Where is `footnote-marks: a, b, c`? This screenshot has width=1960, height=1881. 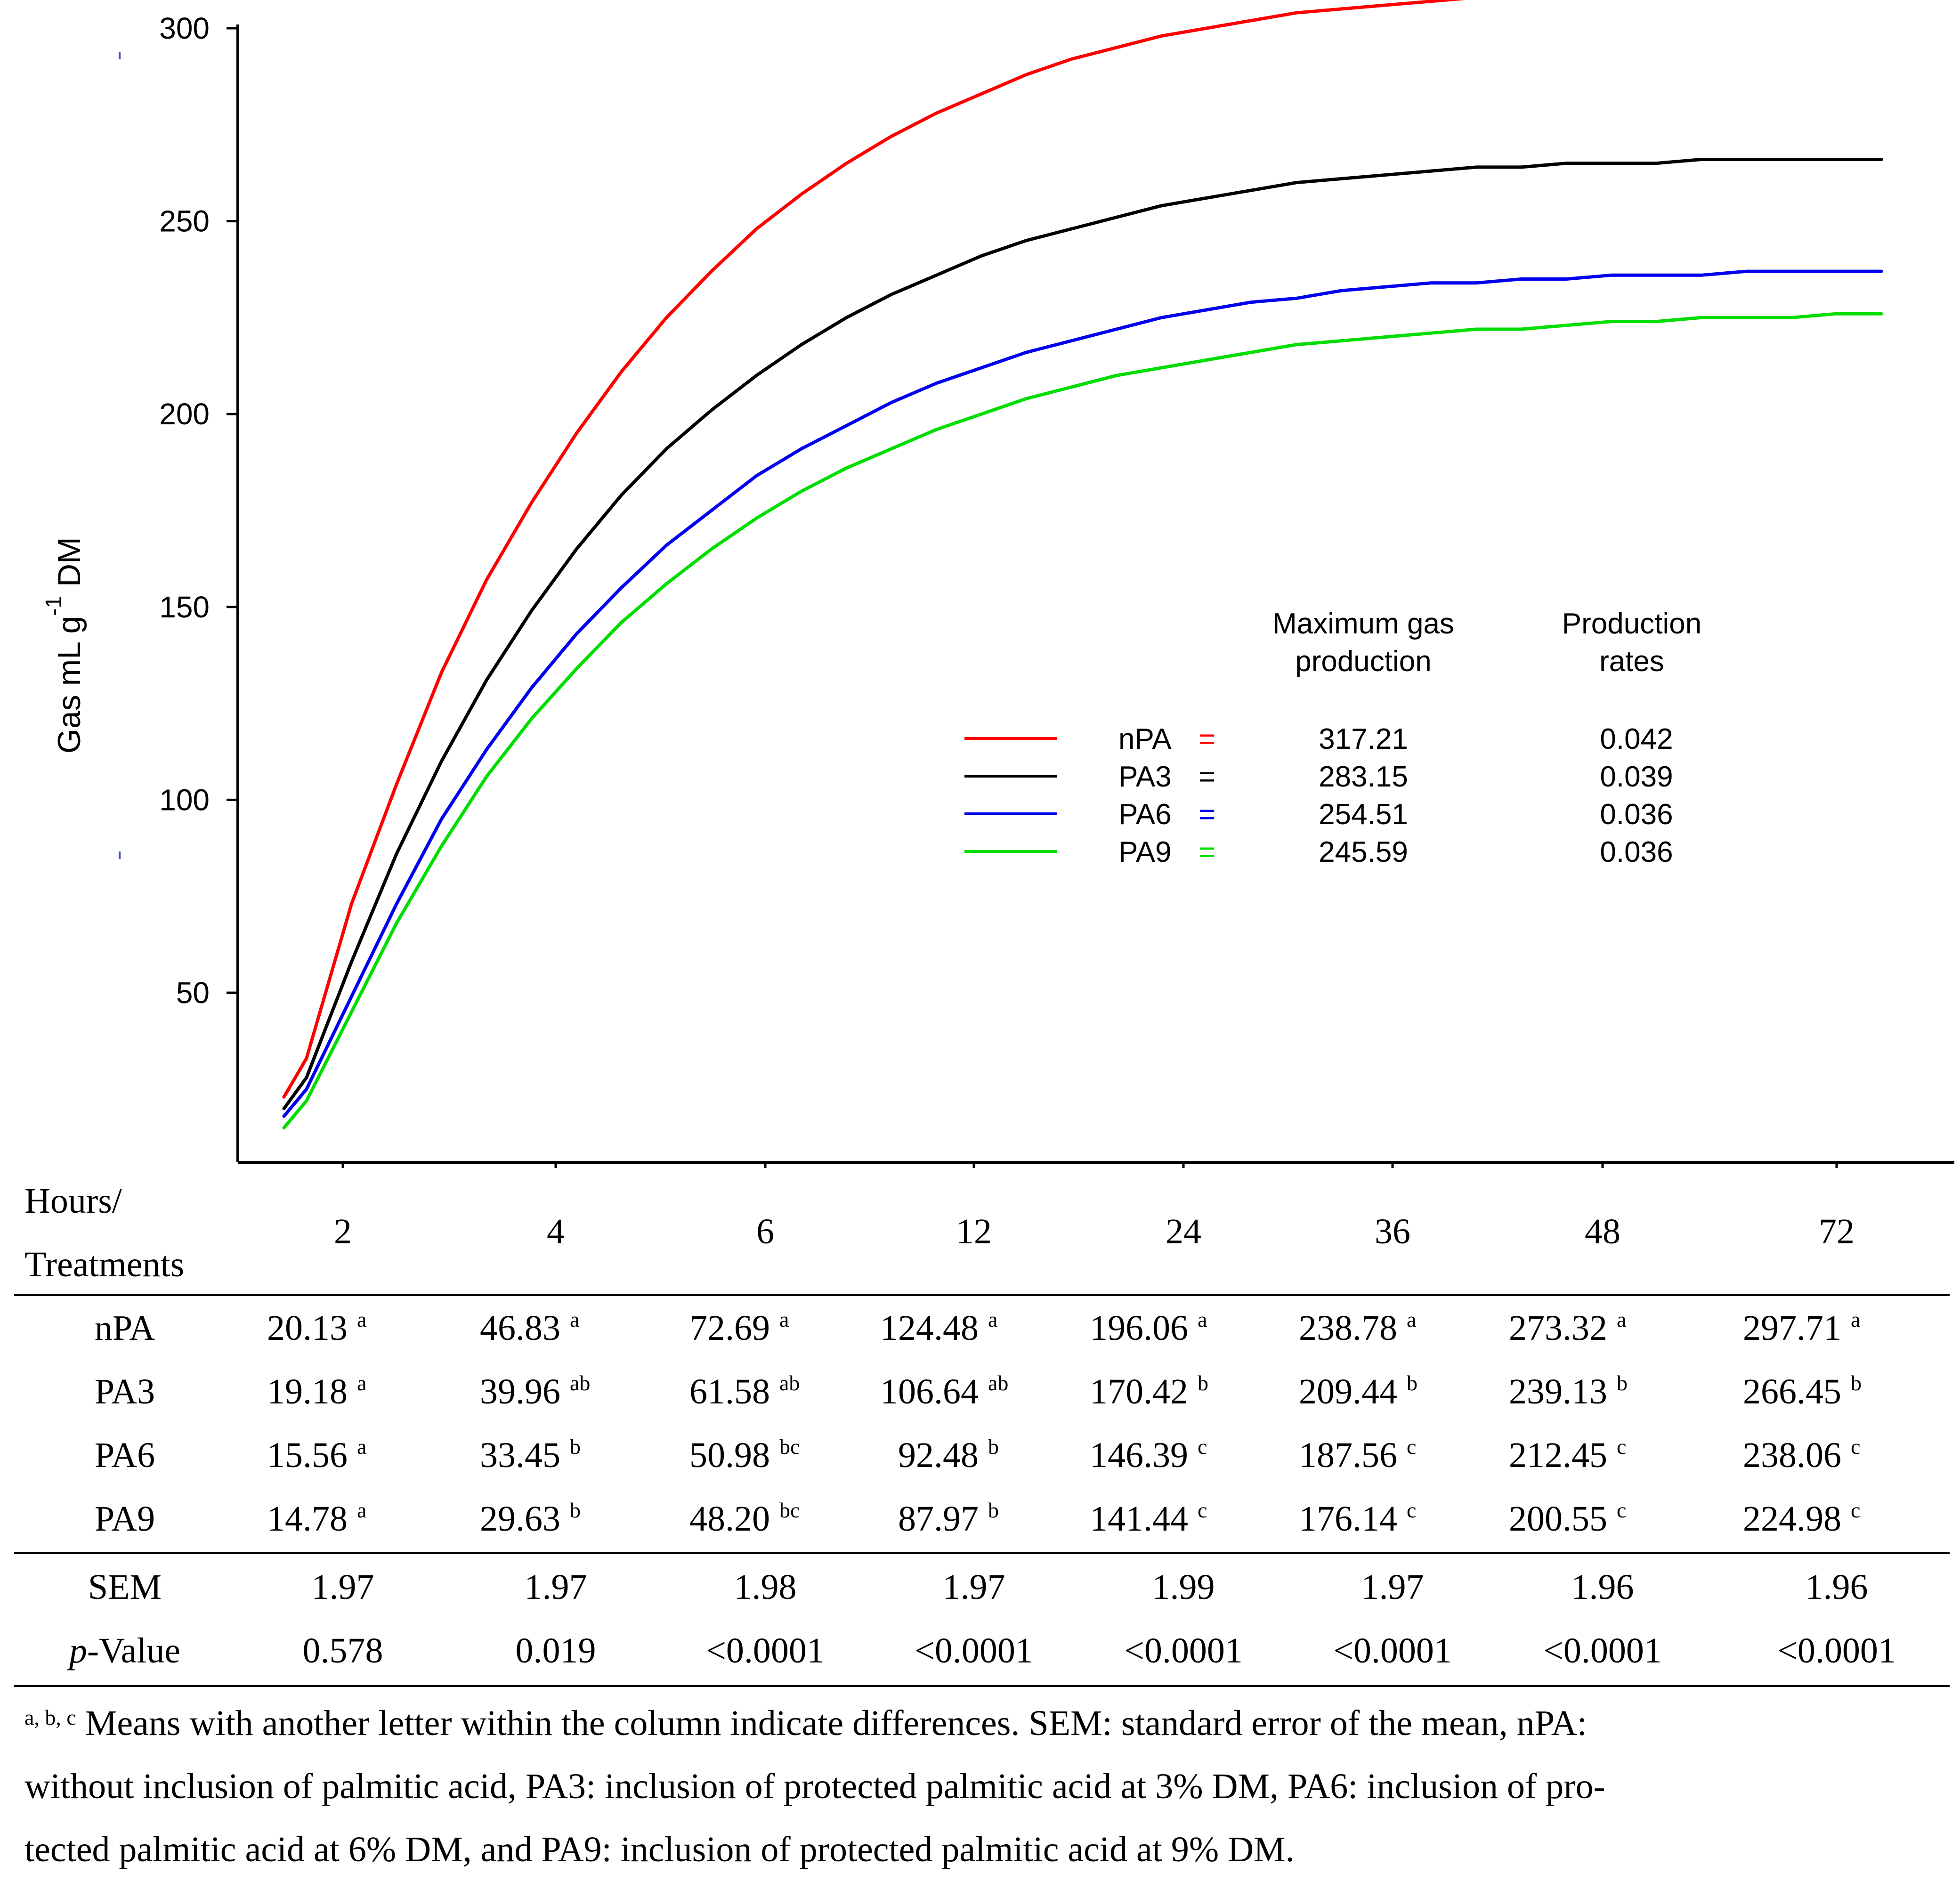 footnote-marks: a, b, c is located at coordinates (50, 1717).